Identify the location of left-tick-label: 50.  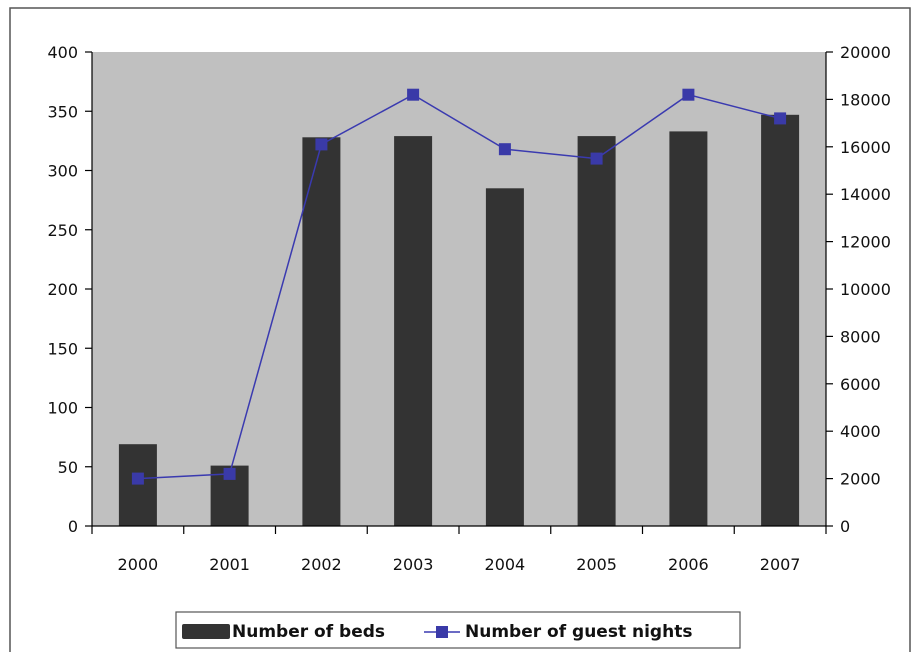
(68, 467).